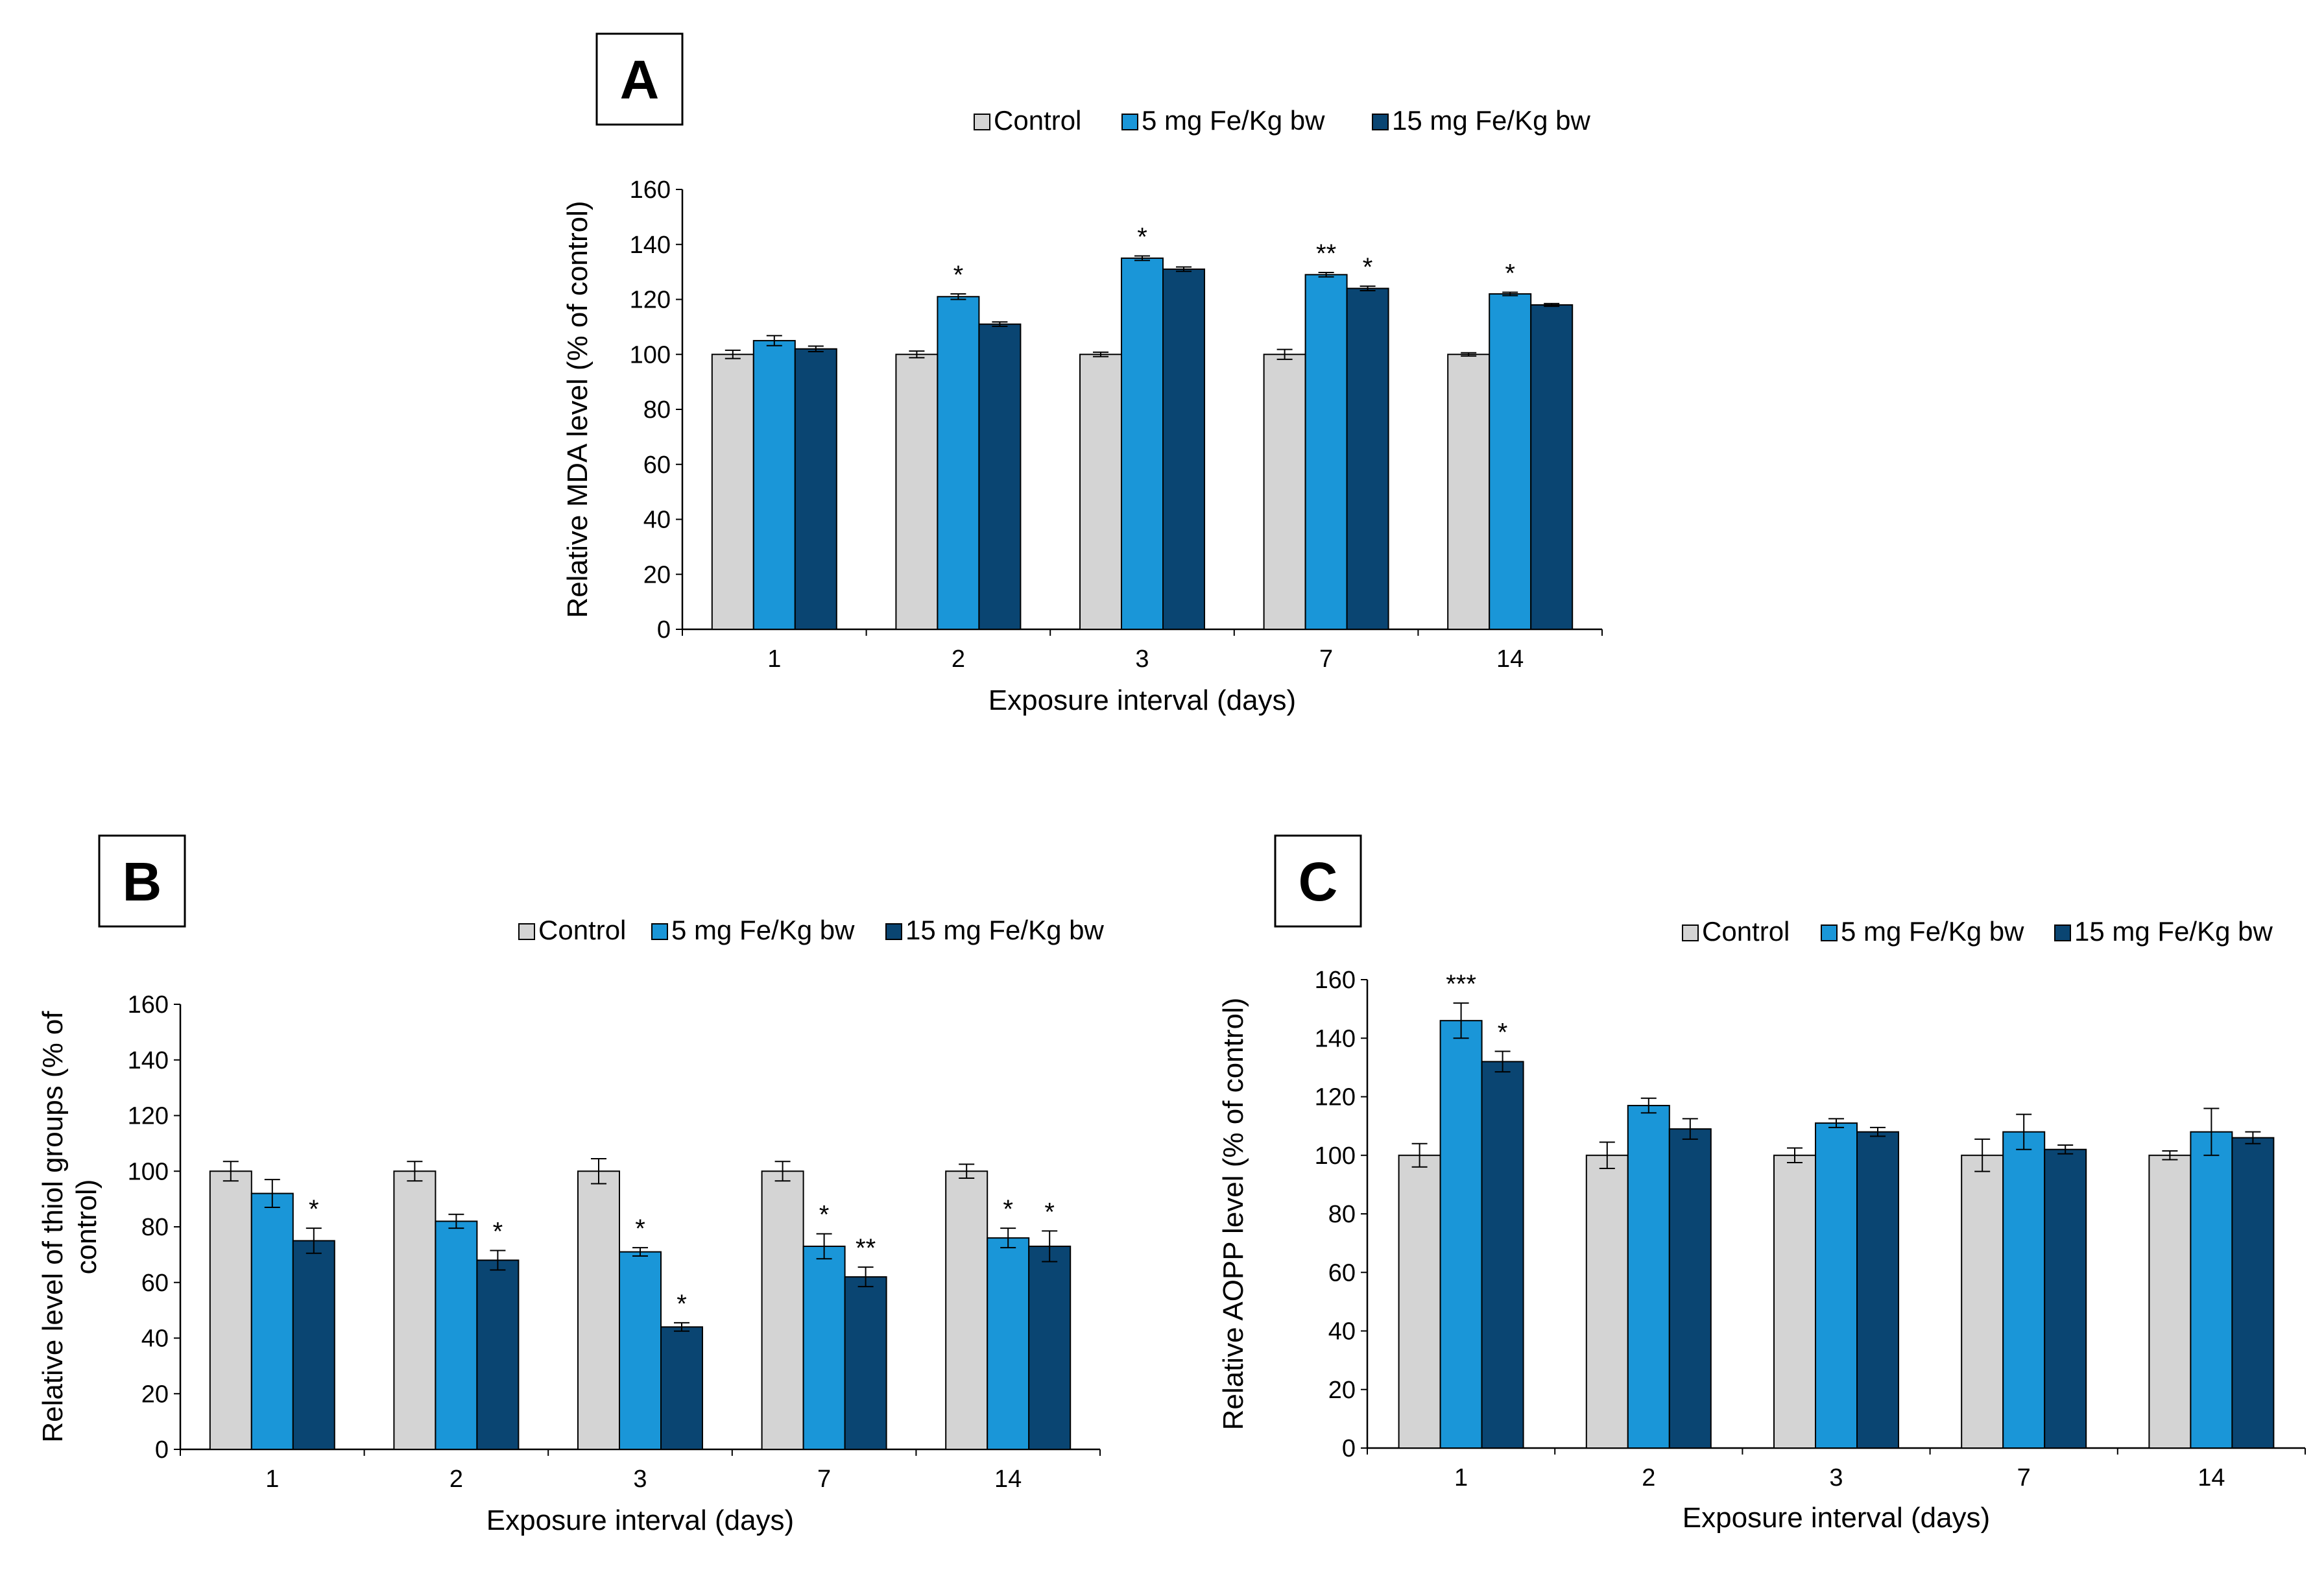 The height and width of the screenshot is (1583, 2324). What do you see at coordinates (86, 1227) in the screenshot?
I see `y-axis-label-line: control)` at bounding box center [86, 1227].